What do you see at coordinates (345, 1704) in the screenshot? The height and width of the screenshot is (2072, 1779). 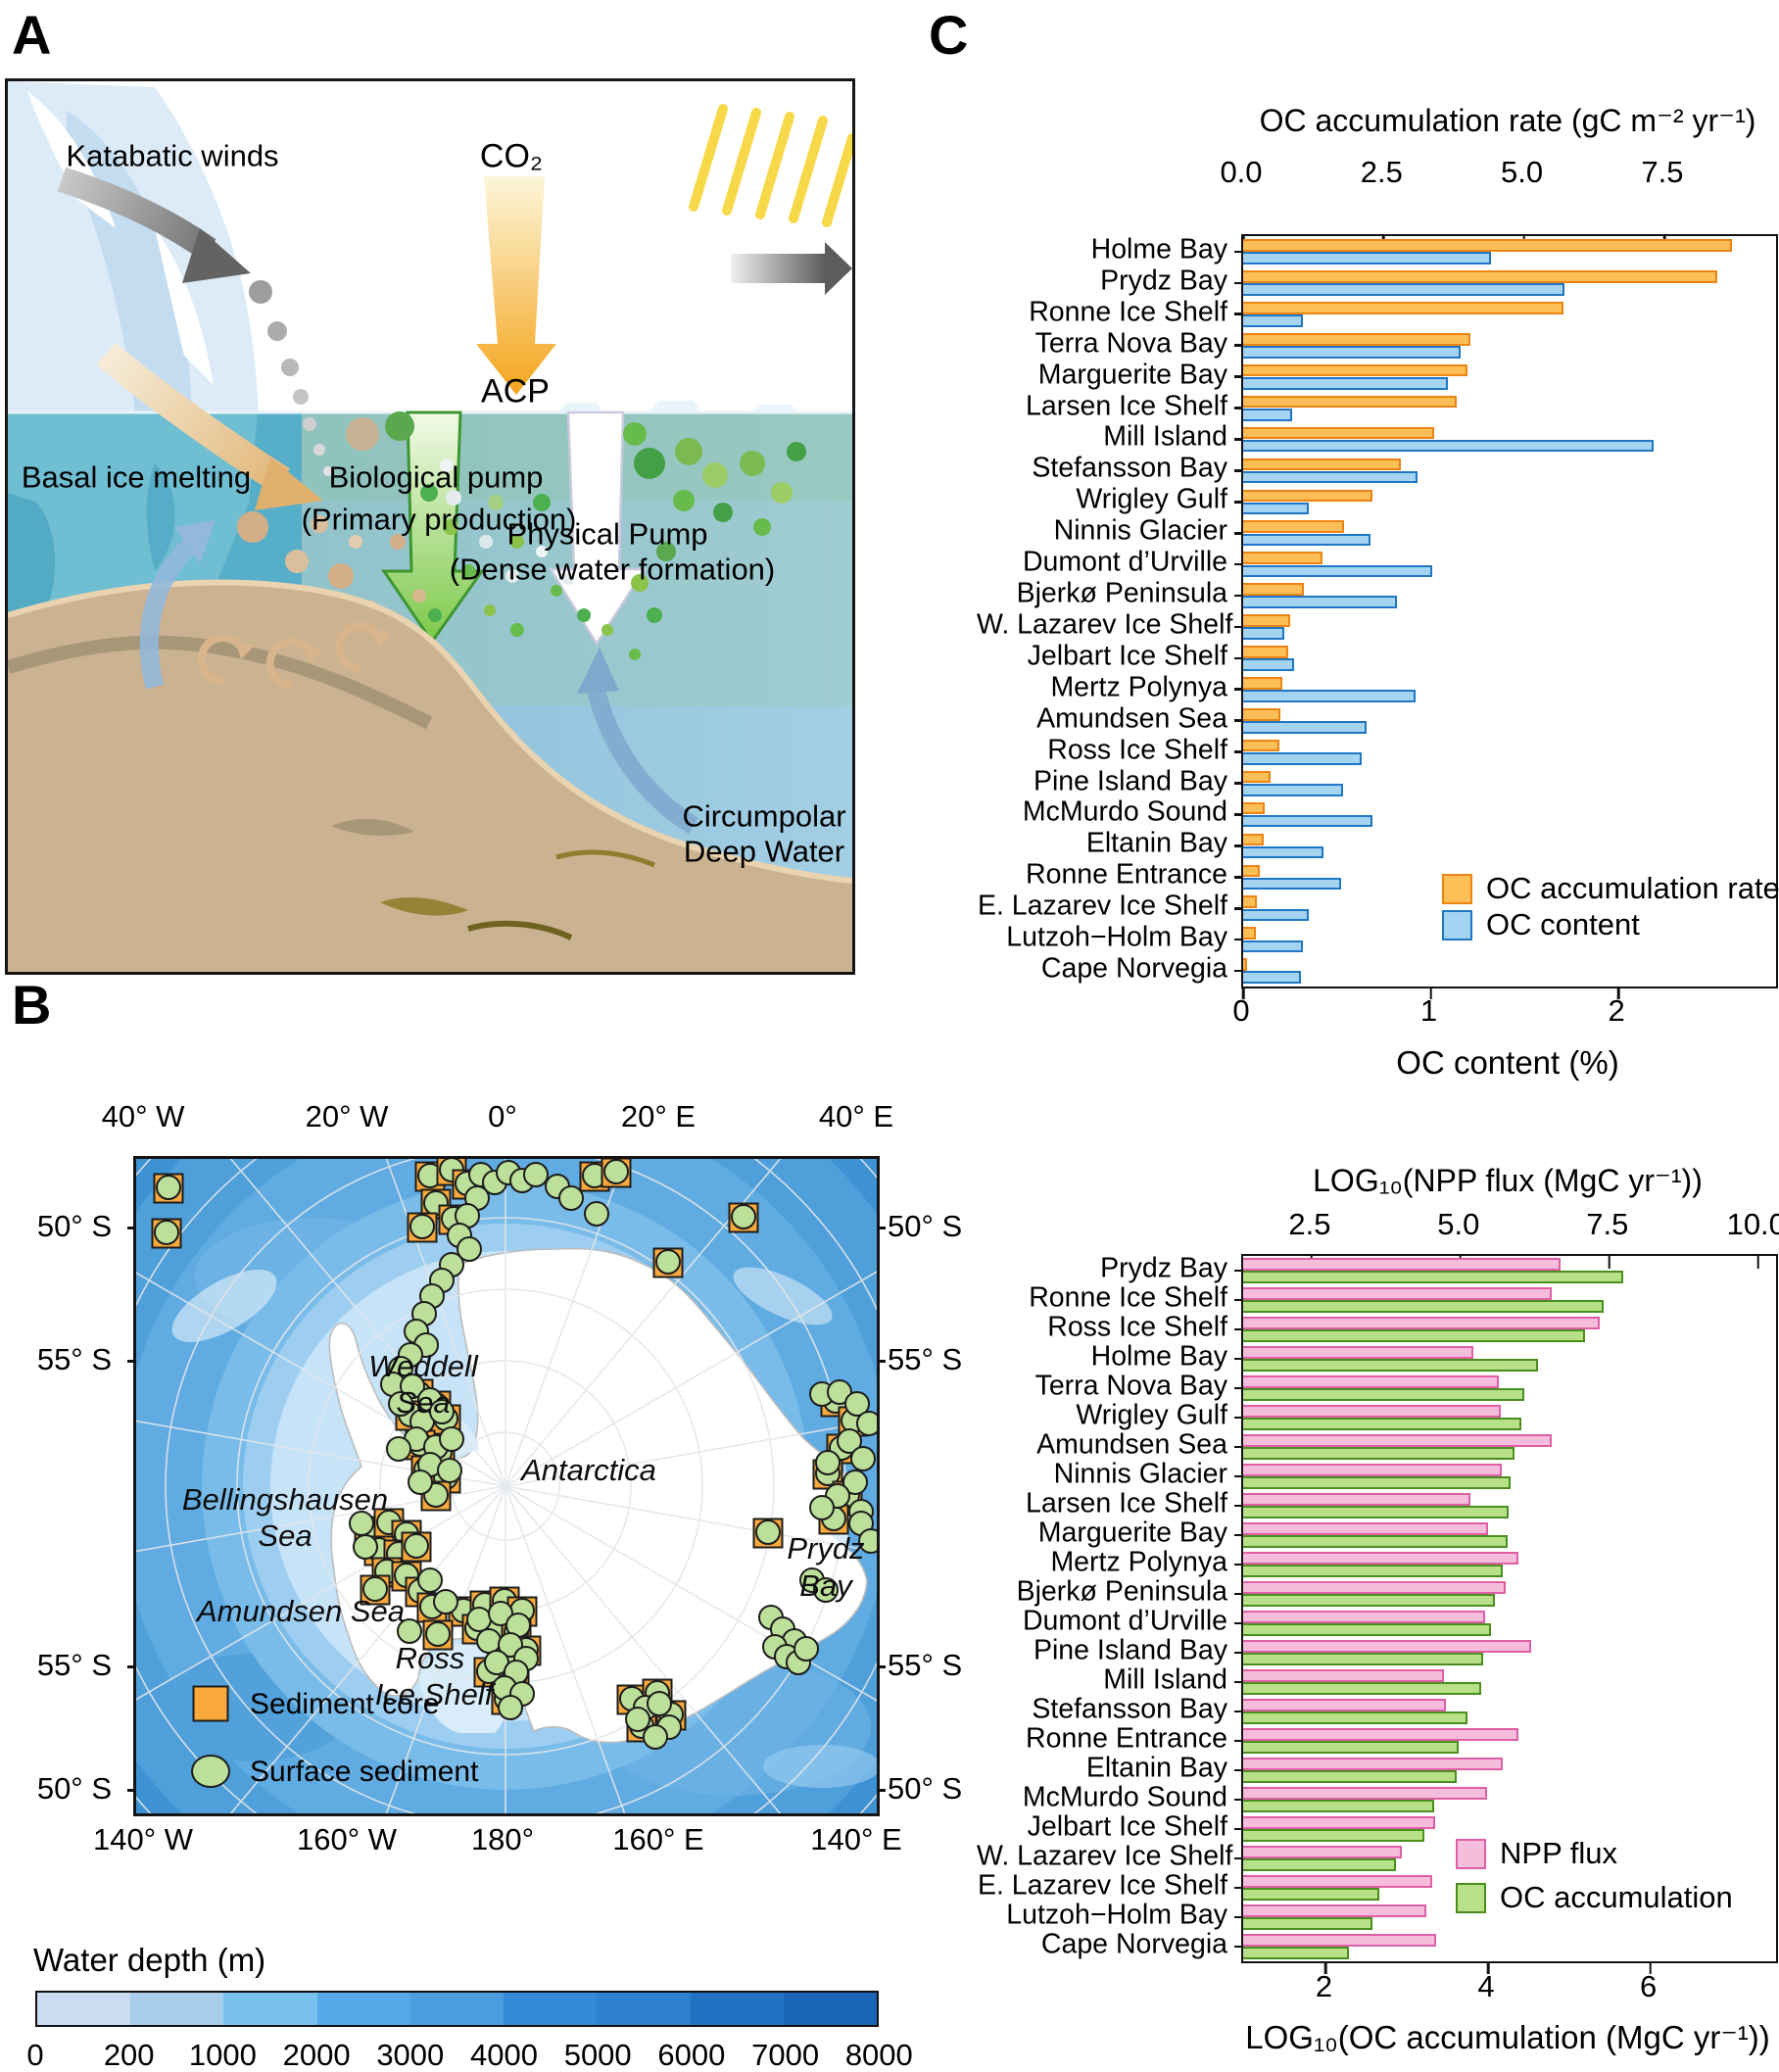 I see `sediment-core-label: Sediment core` at bounding box center [345, 1704].